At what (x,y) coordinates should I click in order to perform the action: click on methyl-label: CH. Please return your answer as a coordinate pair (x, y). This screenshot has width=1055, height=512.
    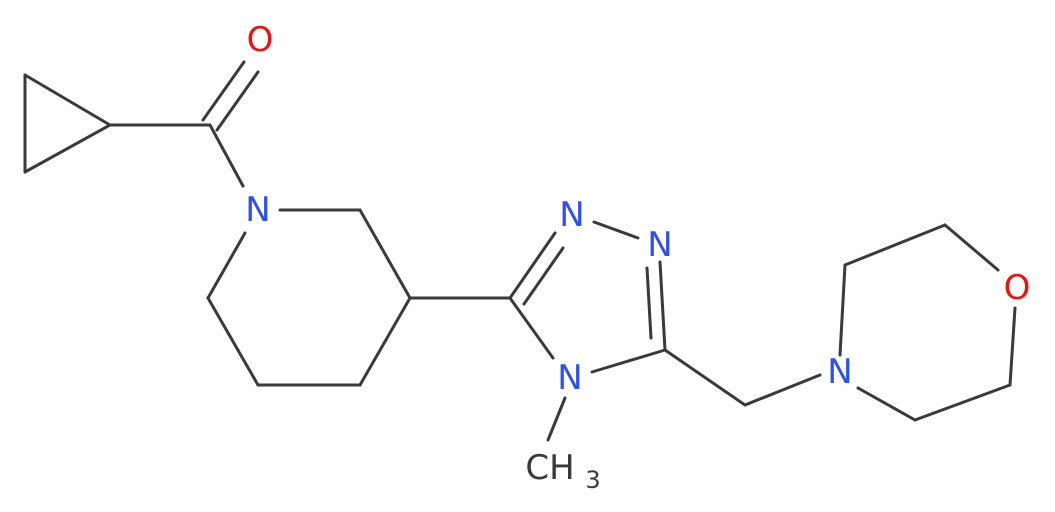
    Looking at the image, I should click on (549, 468).